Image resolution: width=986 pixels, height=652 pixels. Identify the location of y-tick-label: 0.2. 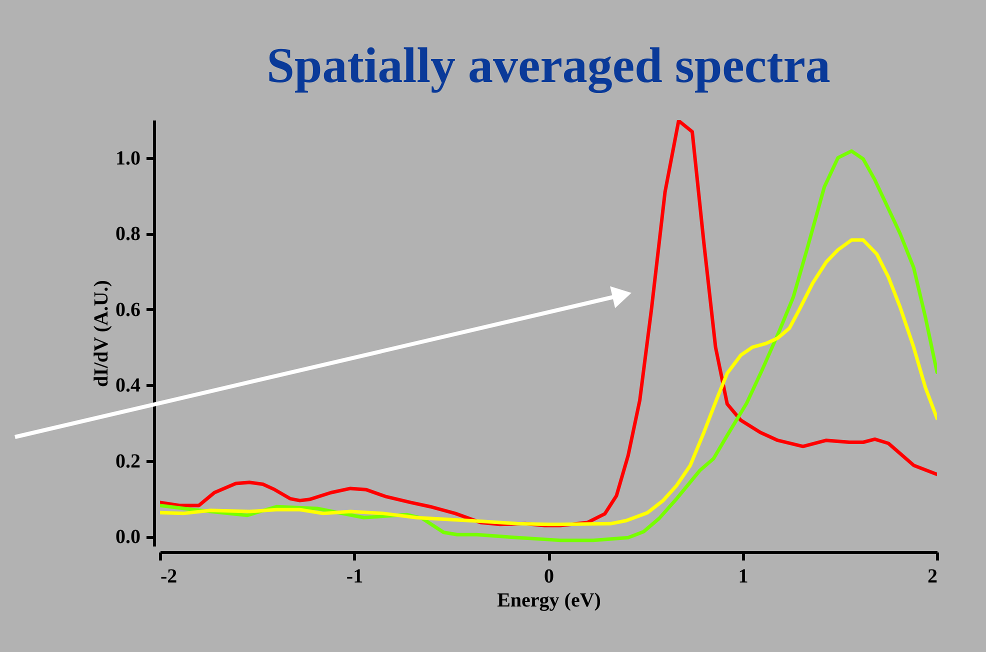
(128, 461).